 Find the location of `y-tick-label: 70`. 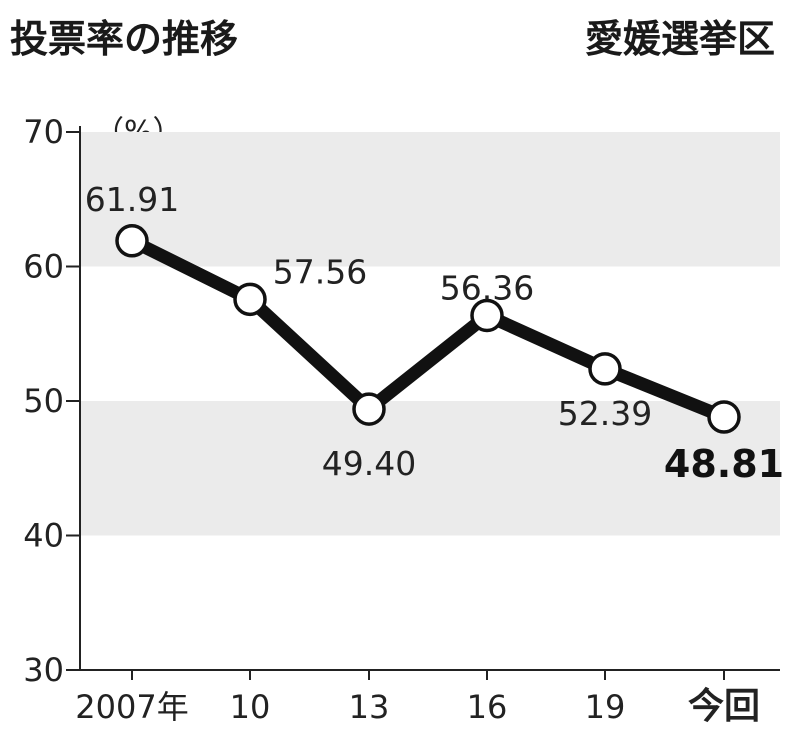

y-tick-label: 70 is located at coordinates (43, 132).